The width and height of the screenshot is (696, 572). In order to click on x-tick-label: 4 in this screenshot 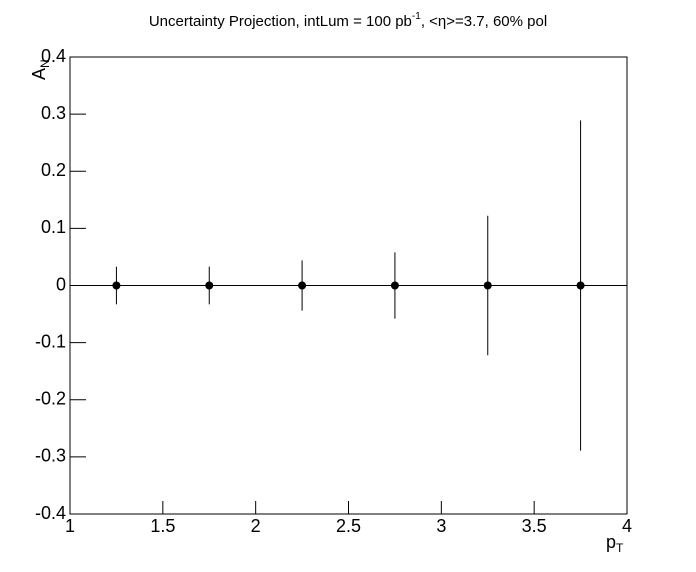, I will do `click(627, 526)`.